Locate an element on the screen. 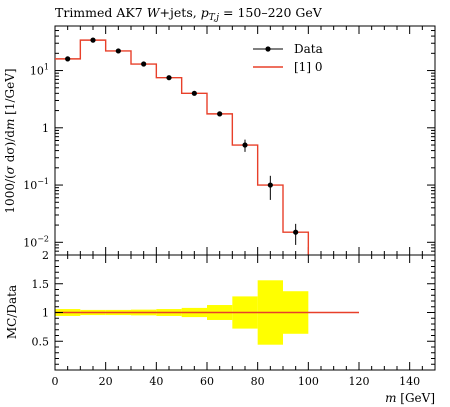 The image size is (450, 407). x-tick-label: 80 is located at coordinates (258, 381).